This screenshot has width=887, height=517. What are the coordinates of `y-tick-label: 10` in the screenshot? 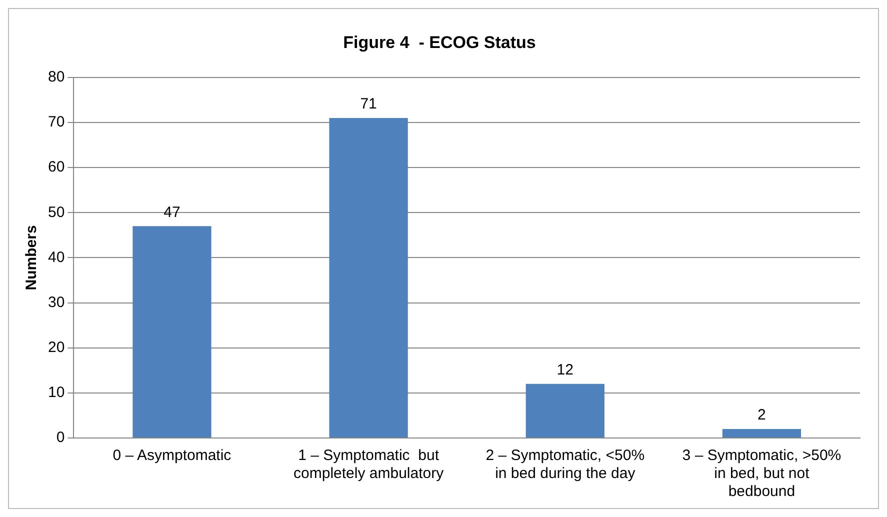 It's located at (56, 393).